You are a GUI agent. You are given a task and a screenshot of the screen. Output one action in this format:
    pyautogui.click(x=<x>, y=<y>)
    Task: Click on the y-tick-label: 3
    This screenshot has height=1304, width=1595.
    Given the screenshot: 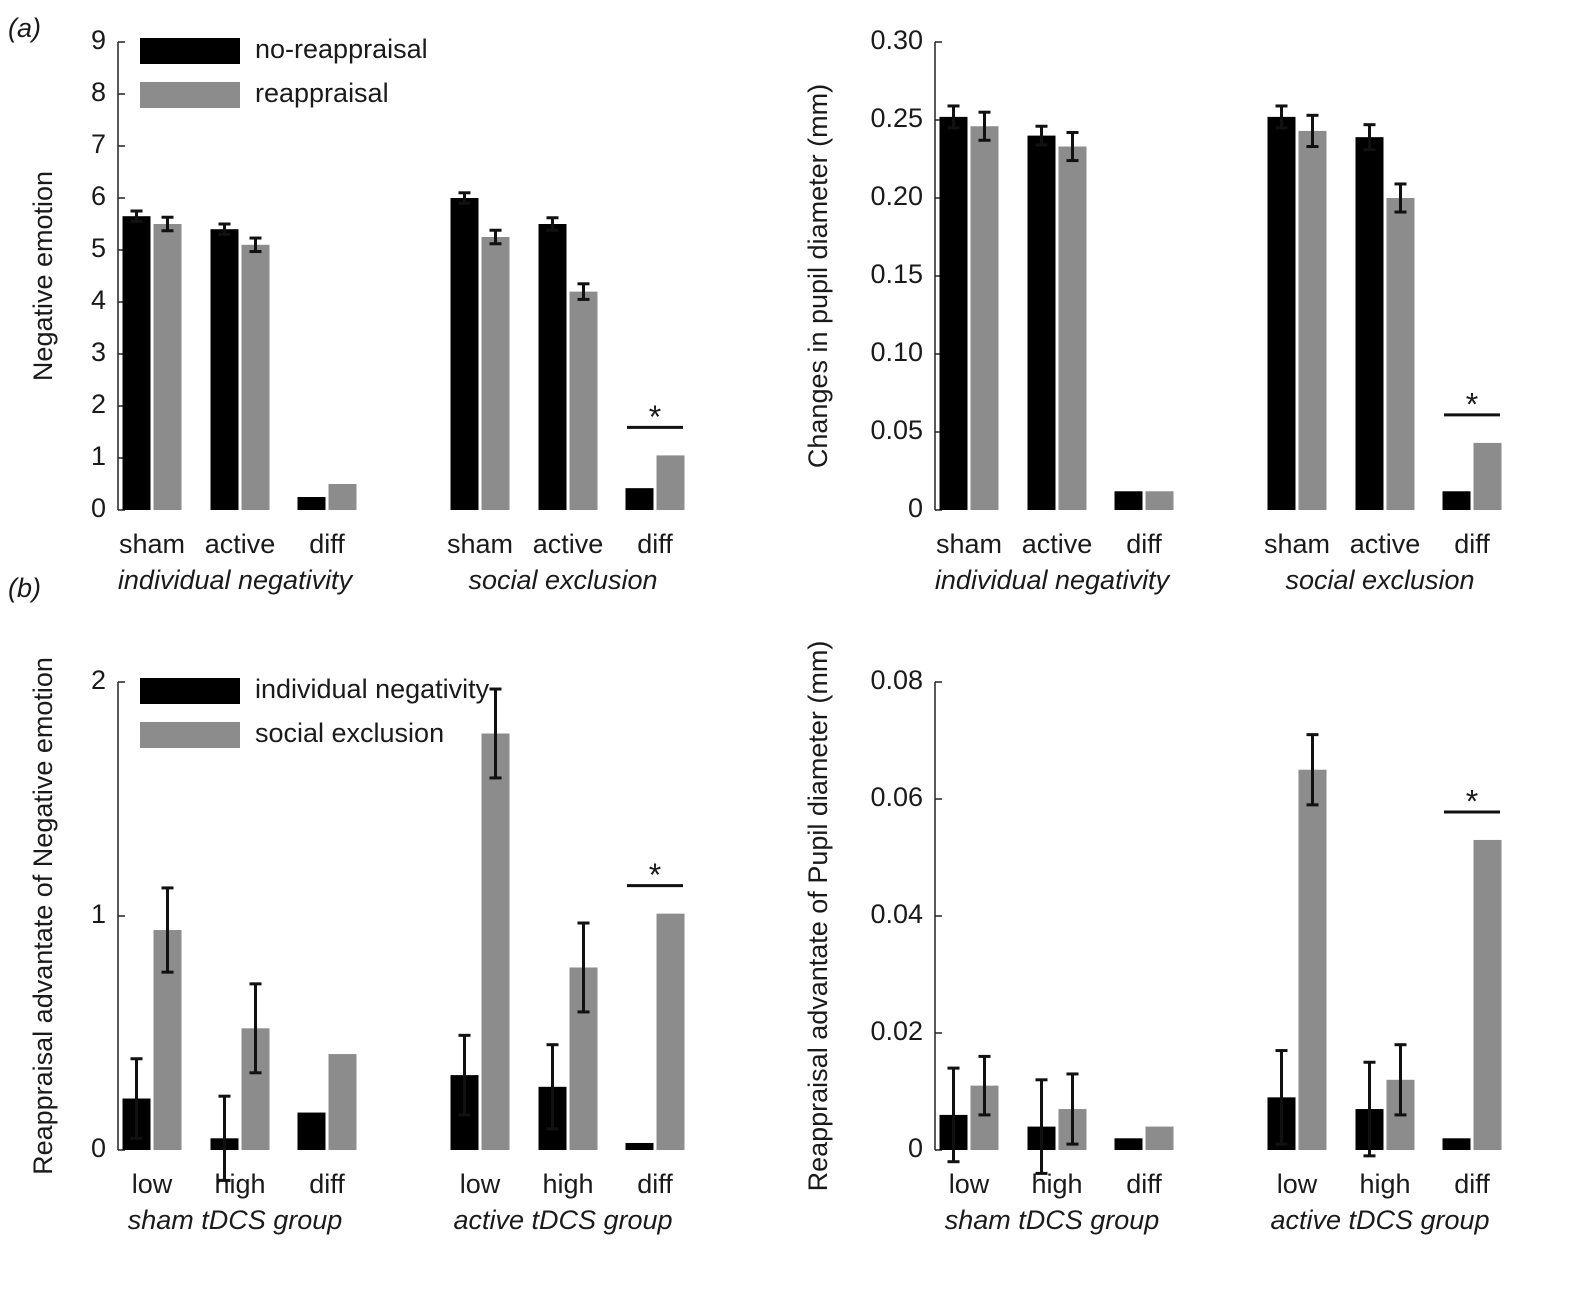 What is the action you would take?
    pyautogui.click(x=98, y=352)
    